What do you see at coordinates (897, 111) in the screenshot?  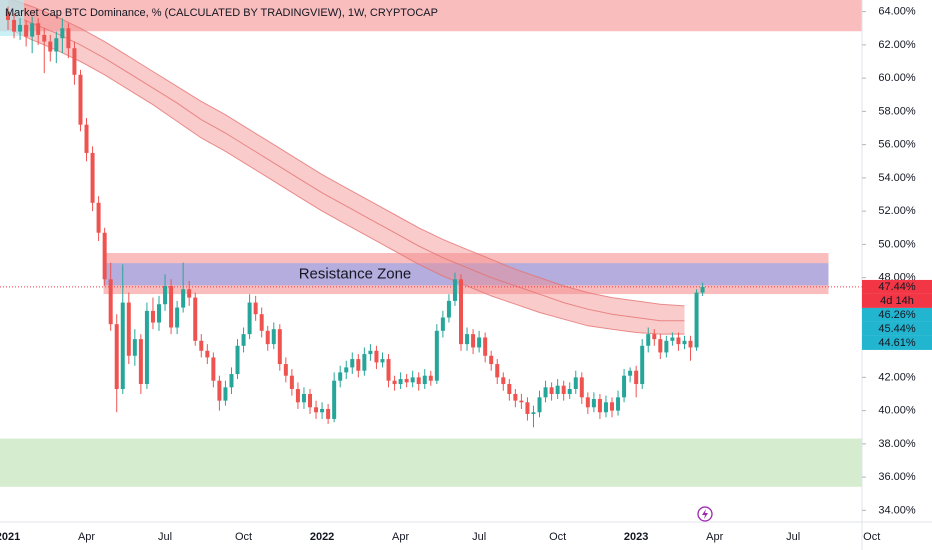 I see `y-tick-label: 58.00%` at bounding box center [897, 111].